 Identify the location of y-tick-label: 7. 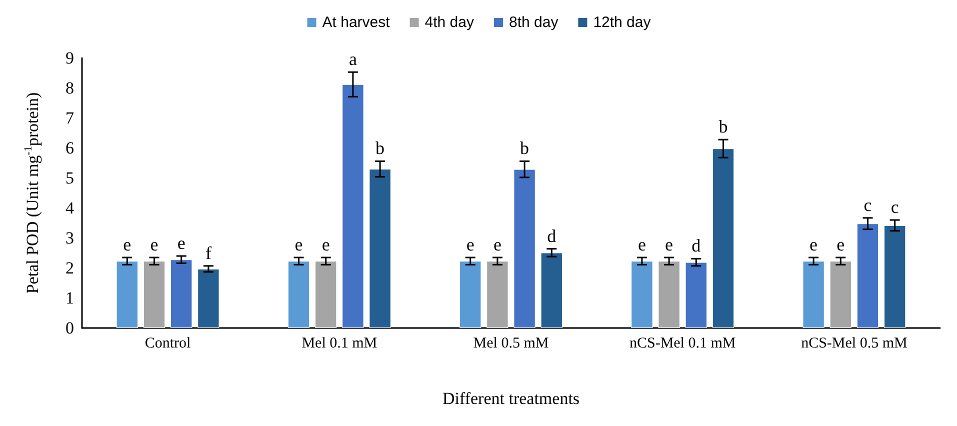
(70, 118).